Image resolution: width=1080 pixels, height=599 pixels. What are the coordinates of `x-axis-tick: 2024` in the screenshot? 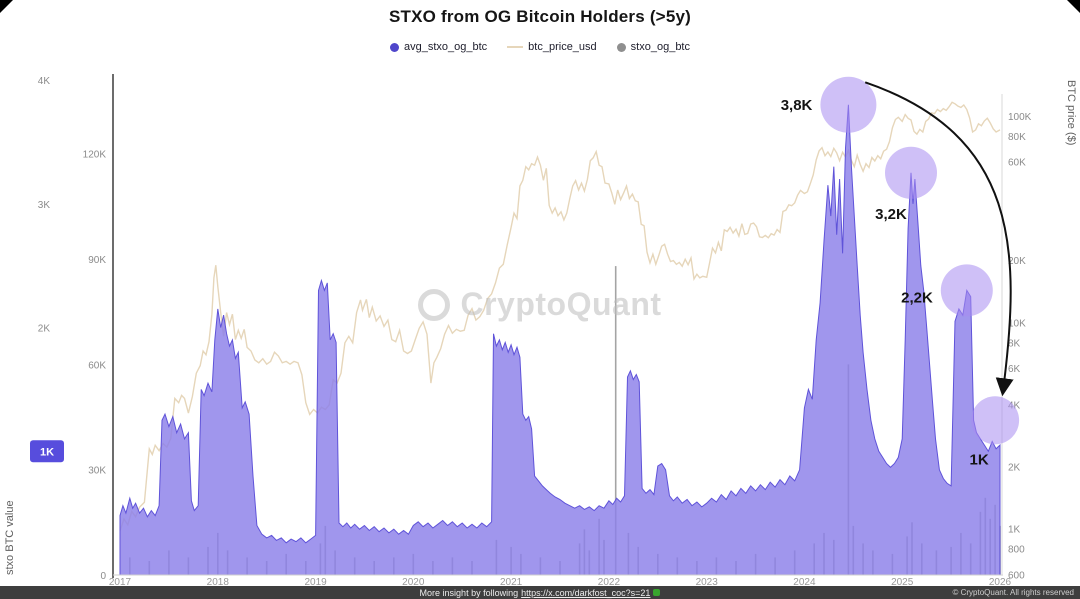 It's located at (804, 582).